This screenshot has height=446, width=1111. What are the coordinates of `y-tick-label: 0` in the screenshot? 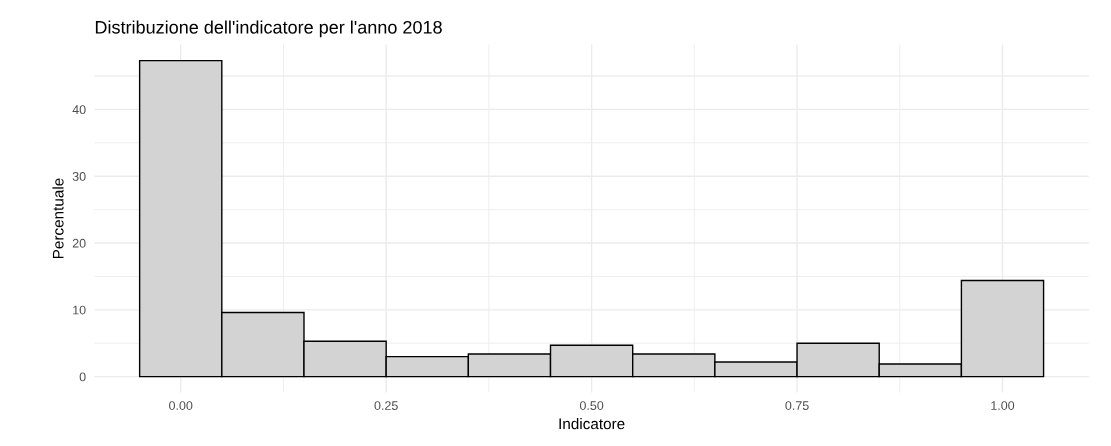 It's located at (82, 377).